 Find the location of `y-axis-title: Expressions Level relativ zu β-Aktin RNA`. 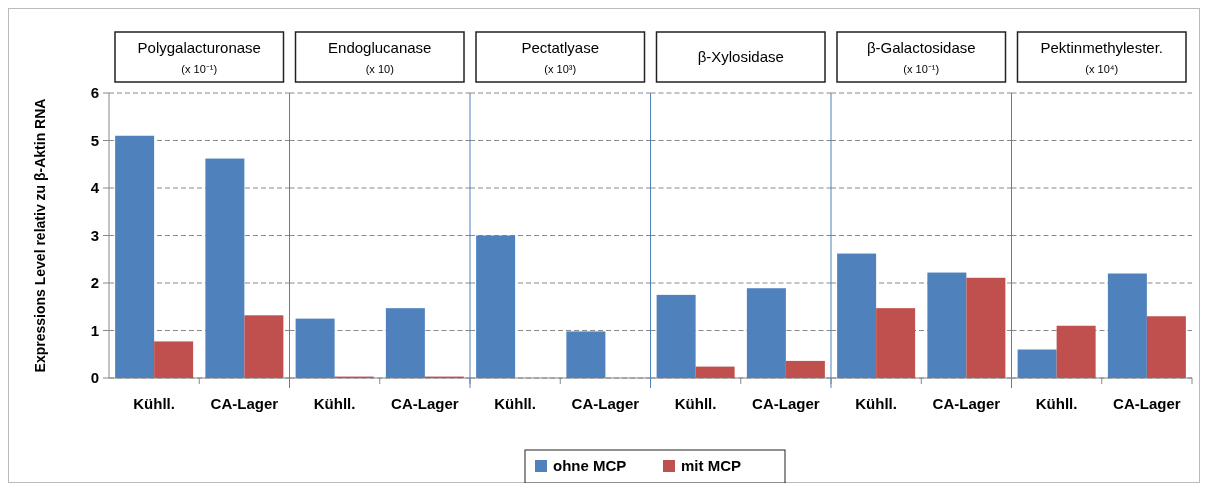

y-axis-title: Expressions Level relativ zu β-Aktin RNA is located at coordinates (40, 235).